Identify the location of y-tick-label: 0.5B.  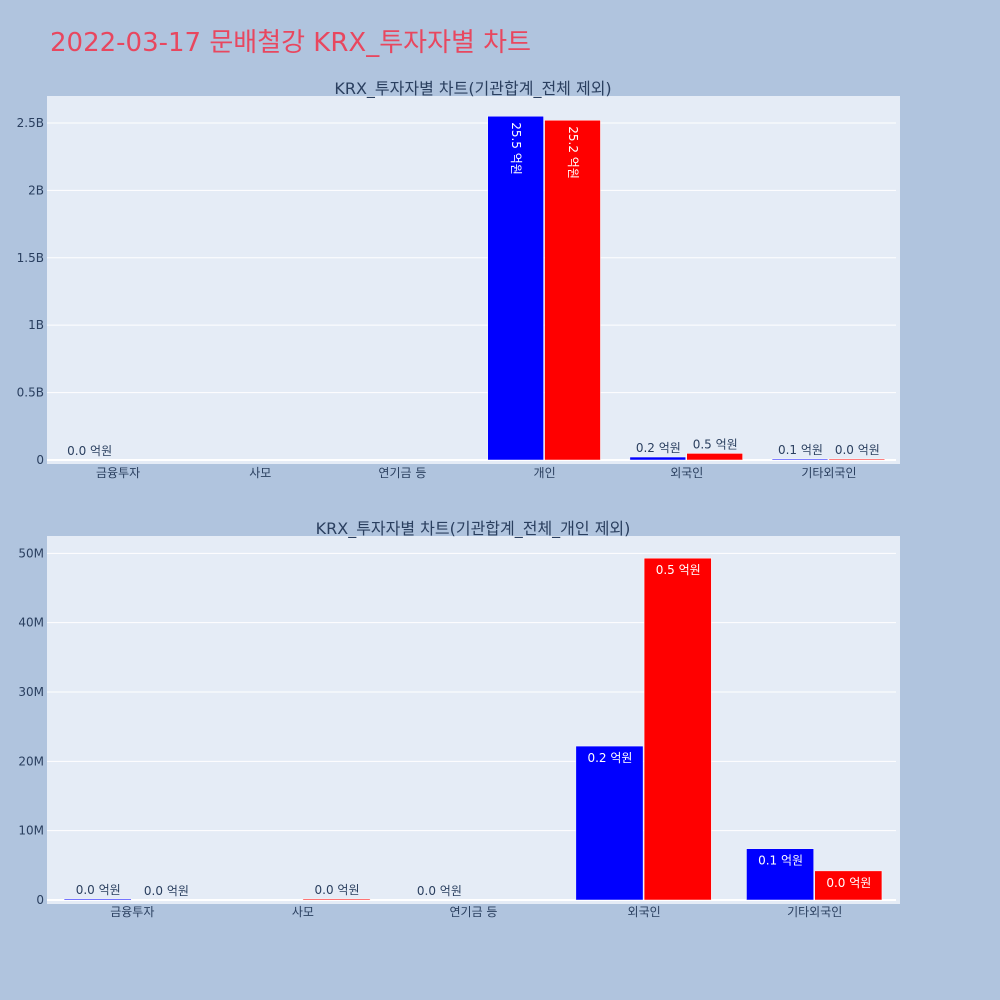
(30, 393).